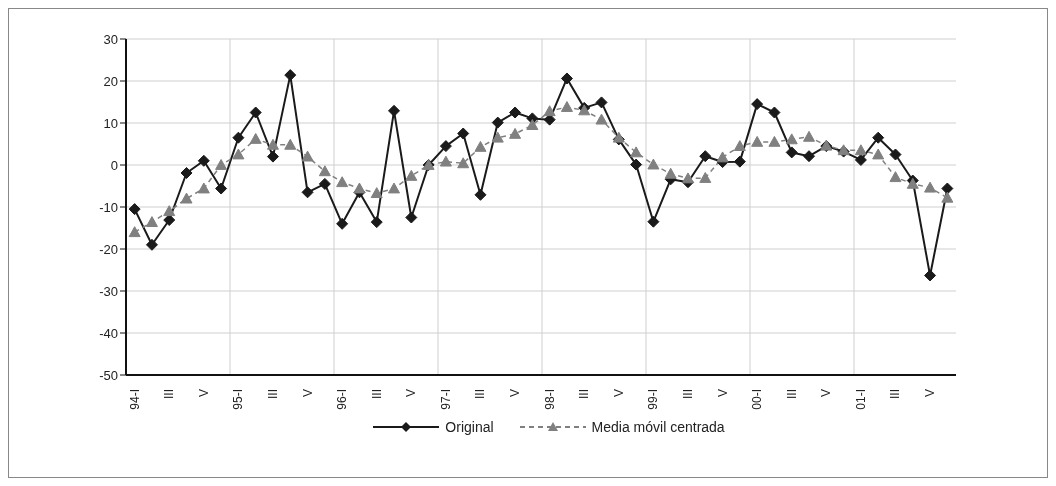  Describe the element at coordinates (238, 399) in the screenshot. I see `x-tick-label: 95-I` at that location.